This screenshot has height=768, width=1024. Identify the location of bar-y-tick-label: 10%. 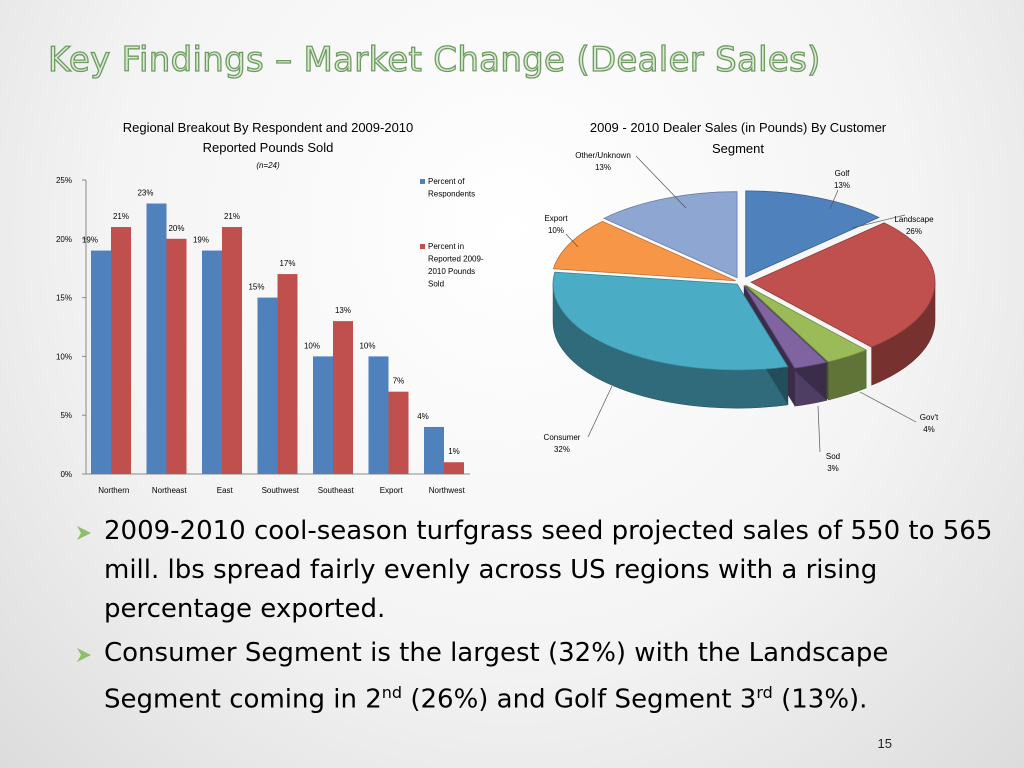
(64, 356).